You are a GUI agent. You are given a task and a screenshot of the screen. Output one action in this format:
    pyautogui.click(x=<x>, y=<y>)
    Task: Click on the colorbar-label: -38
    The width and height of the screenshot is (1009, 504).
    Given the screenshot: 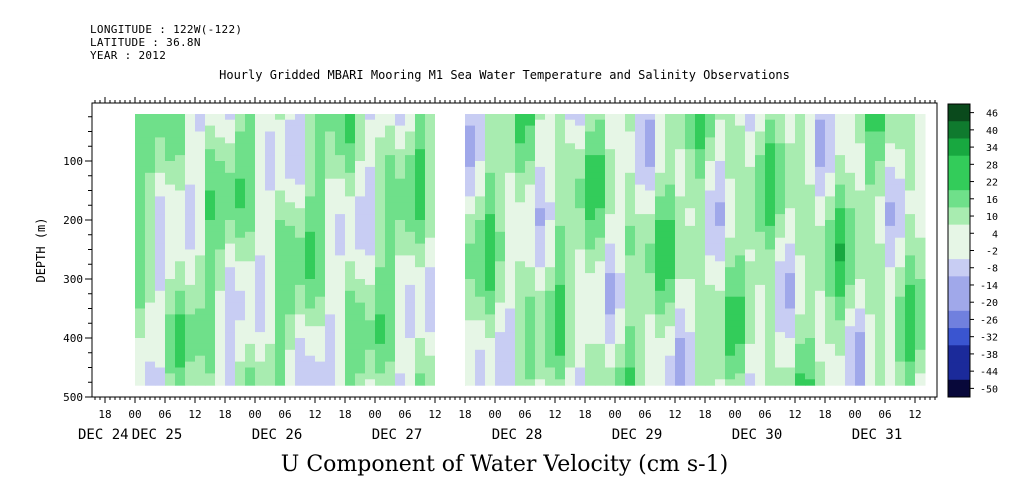 What is the action you would take?
    pyautogui.click(x=989, y=355)
    